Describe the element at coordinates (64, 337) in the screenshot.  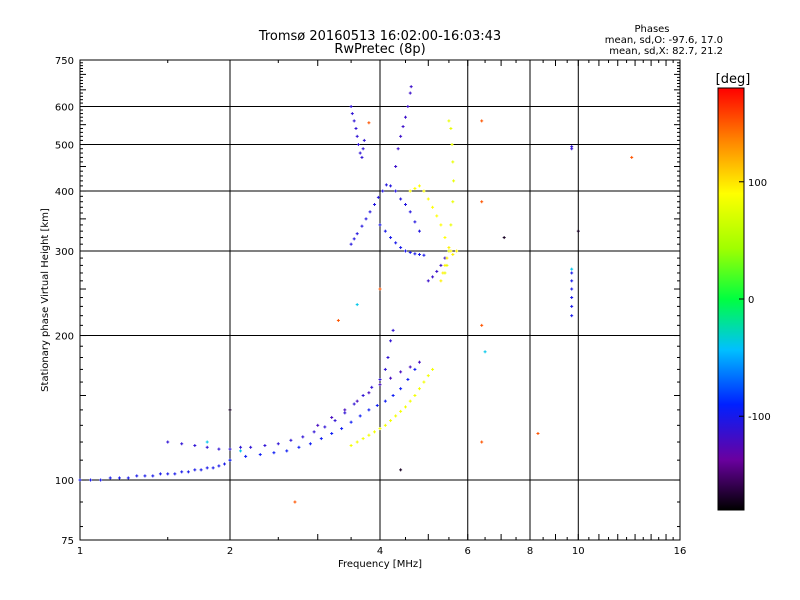
I see `y-tick-label: 200` at that location.